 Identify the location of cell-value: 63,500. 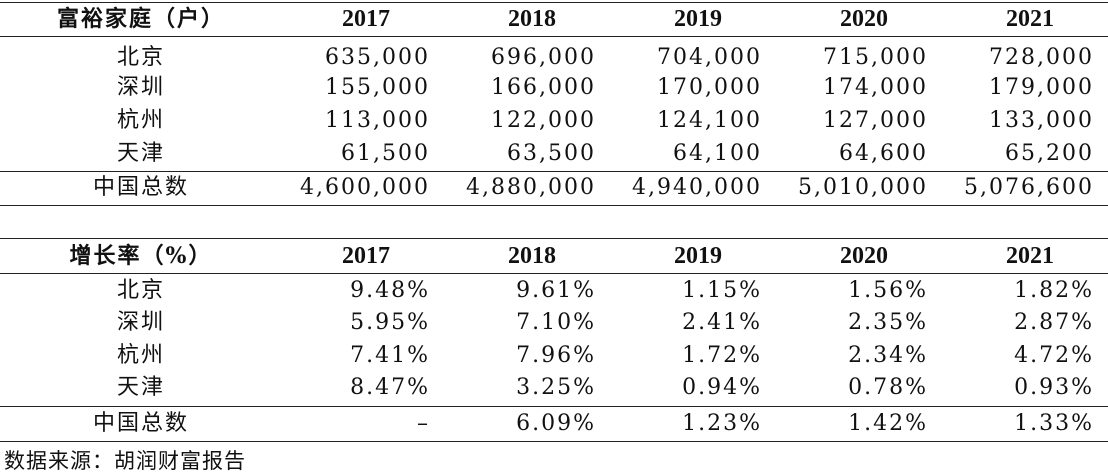
(551, 153).